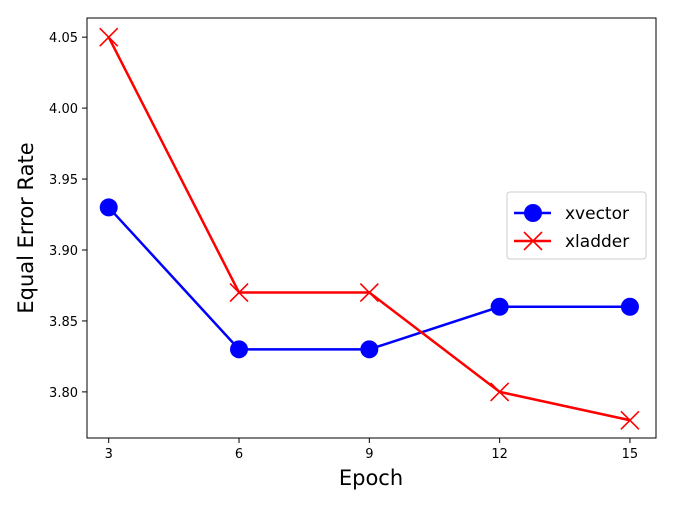 The height and width of the screenshot is (507, 676). What do you see at coordinates (109, 454) in the screenshot?
I see `x-tick-label: 3` at bounding box center [109, 454].